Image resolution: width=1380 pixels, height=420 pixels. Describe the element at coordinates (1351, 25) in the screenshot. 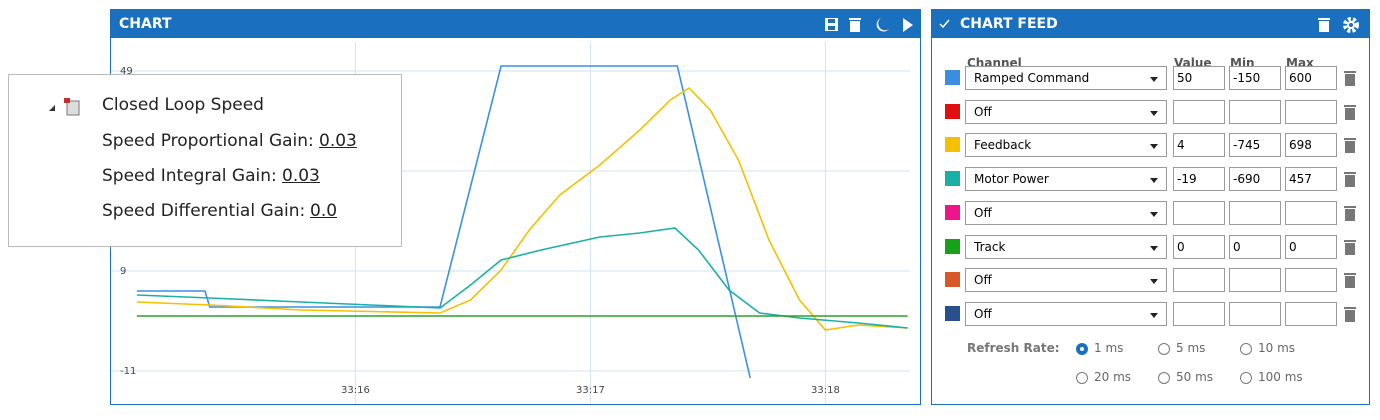

I see `settings-button` at that location.